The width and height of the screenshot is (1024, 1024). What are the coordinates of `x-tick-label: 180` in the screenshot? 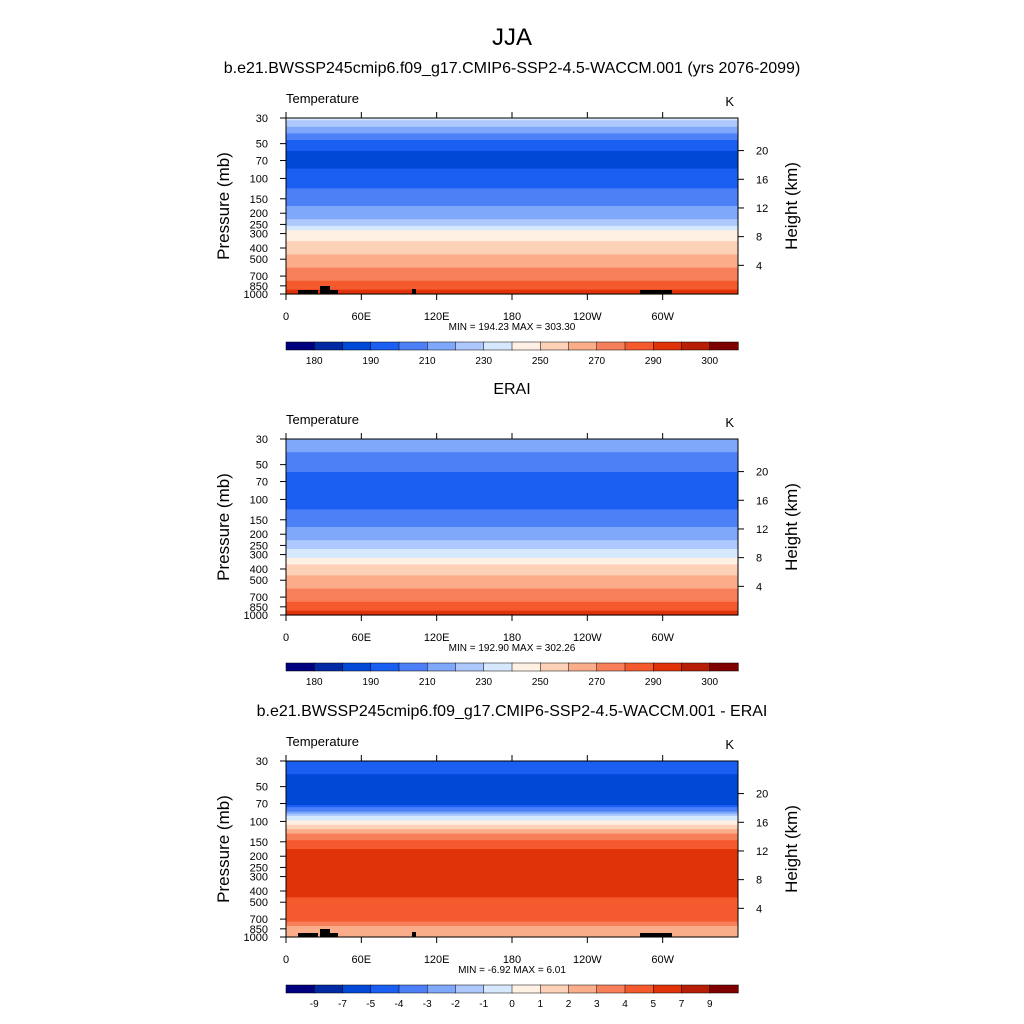 It's located at (512, 638).